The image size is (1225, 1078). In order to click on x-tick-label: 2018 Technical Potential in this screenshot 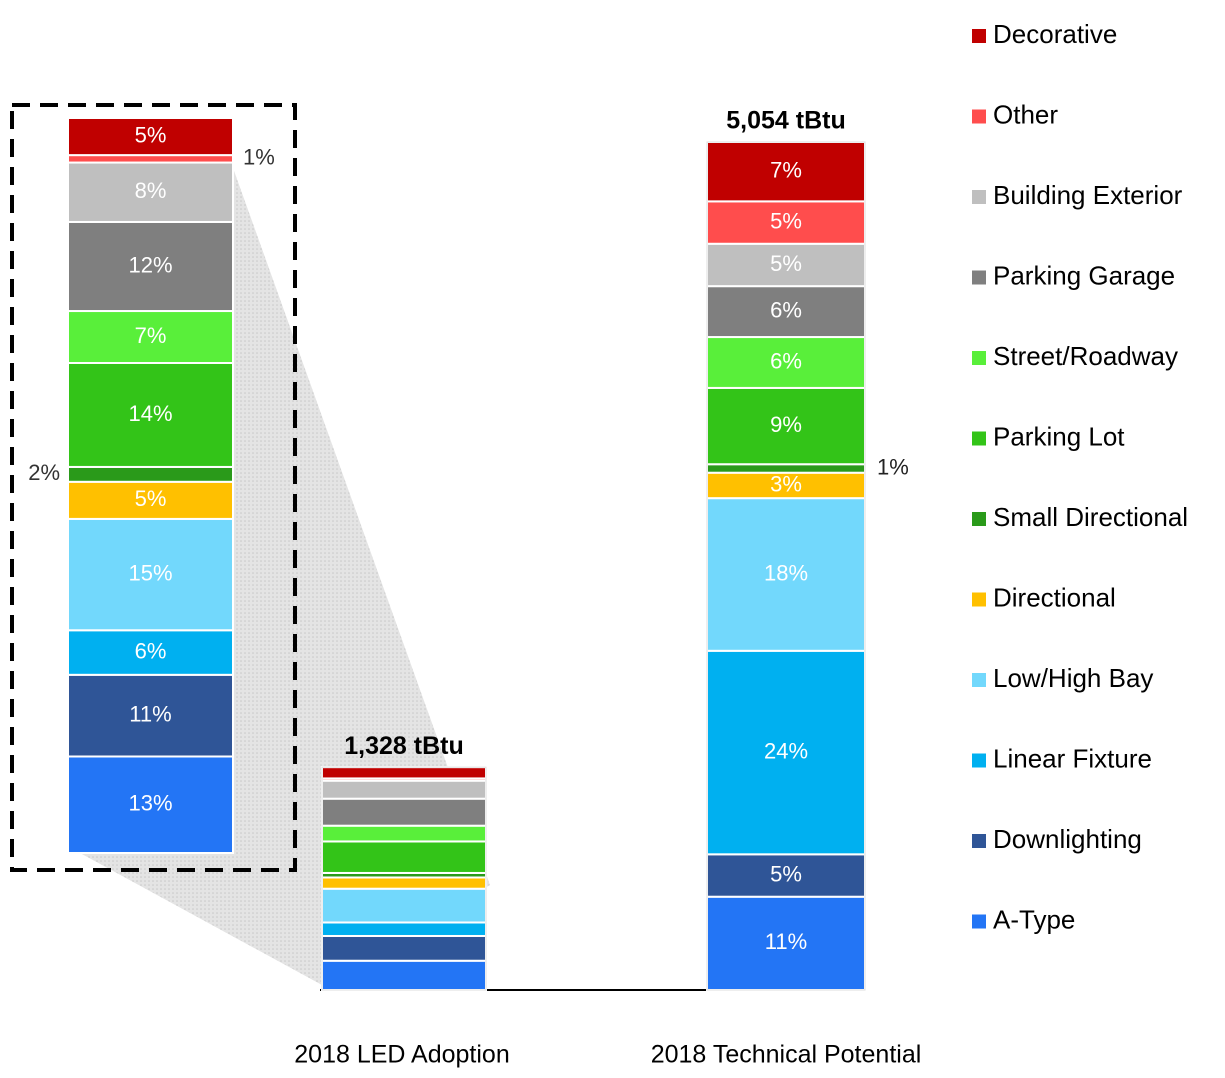, I will do `click(786, 1055)`.